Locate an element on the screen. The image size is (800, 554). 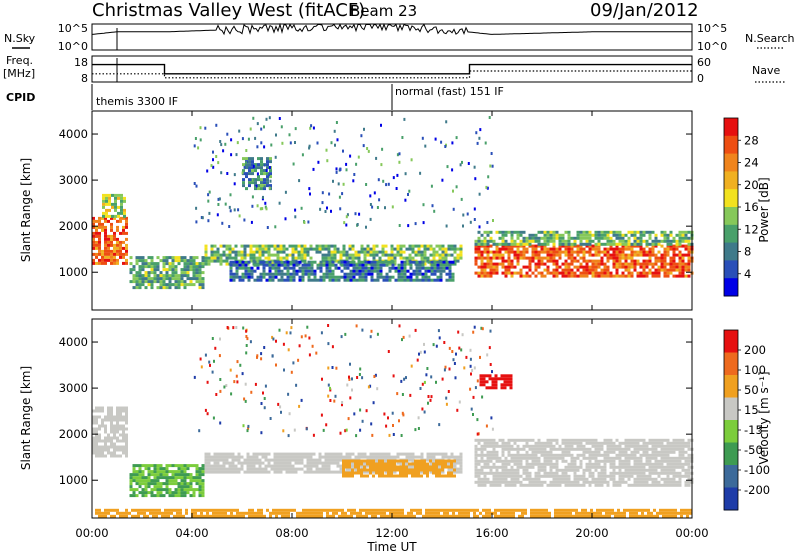
nave-ytick-top: 60 is located at coordinates (704, 62).